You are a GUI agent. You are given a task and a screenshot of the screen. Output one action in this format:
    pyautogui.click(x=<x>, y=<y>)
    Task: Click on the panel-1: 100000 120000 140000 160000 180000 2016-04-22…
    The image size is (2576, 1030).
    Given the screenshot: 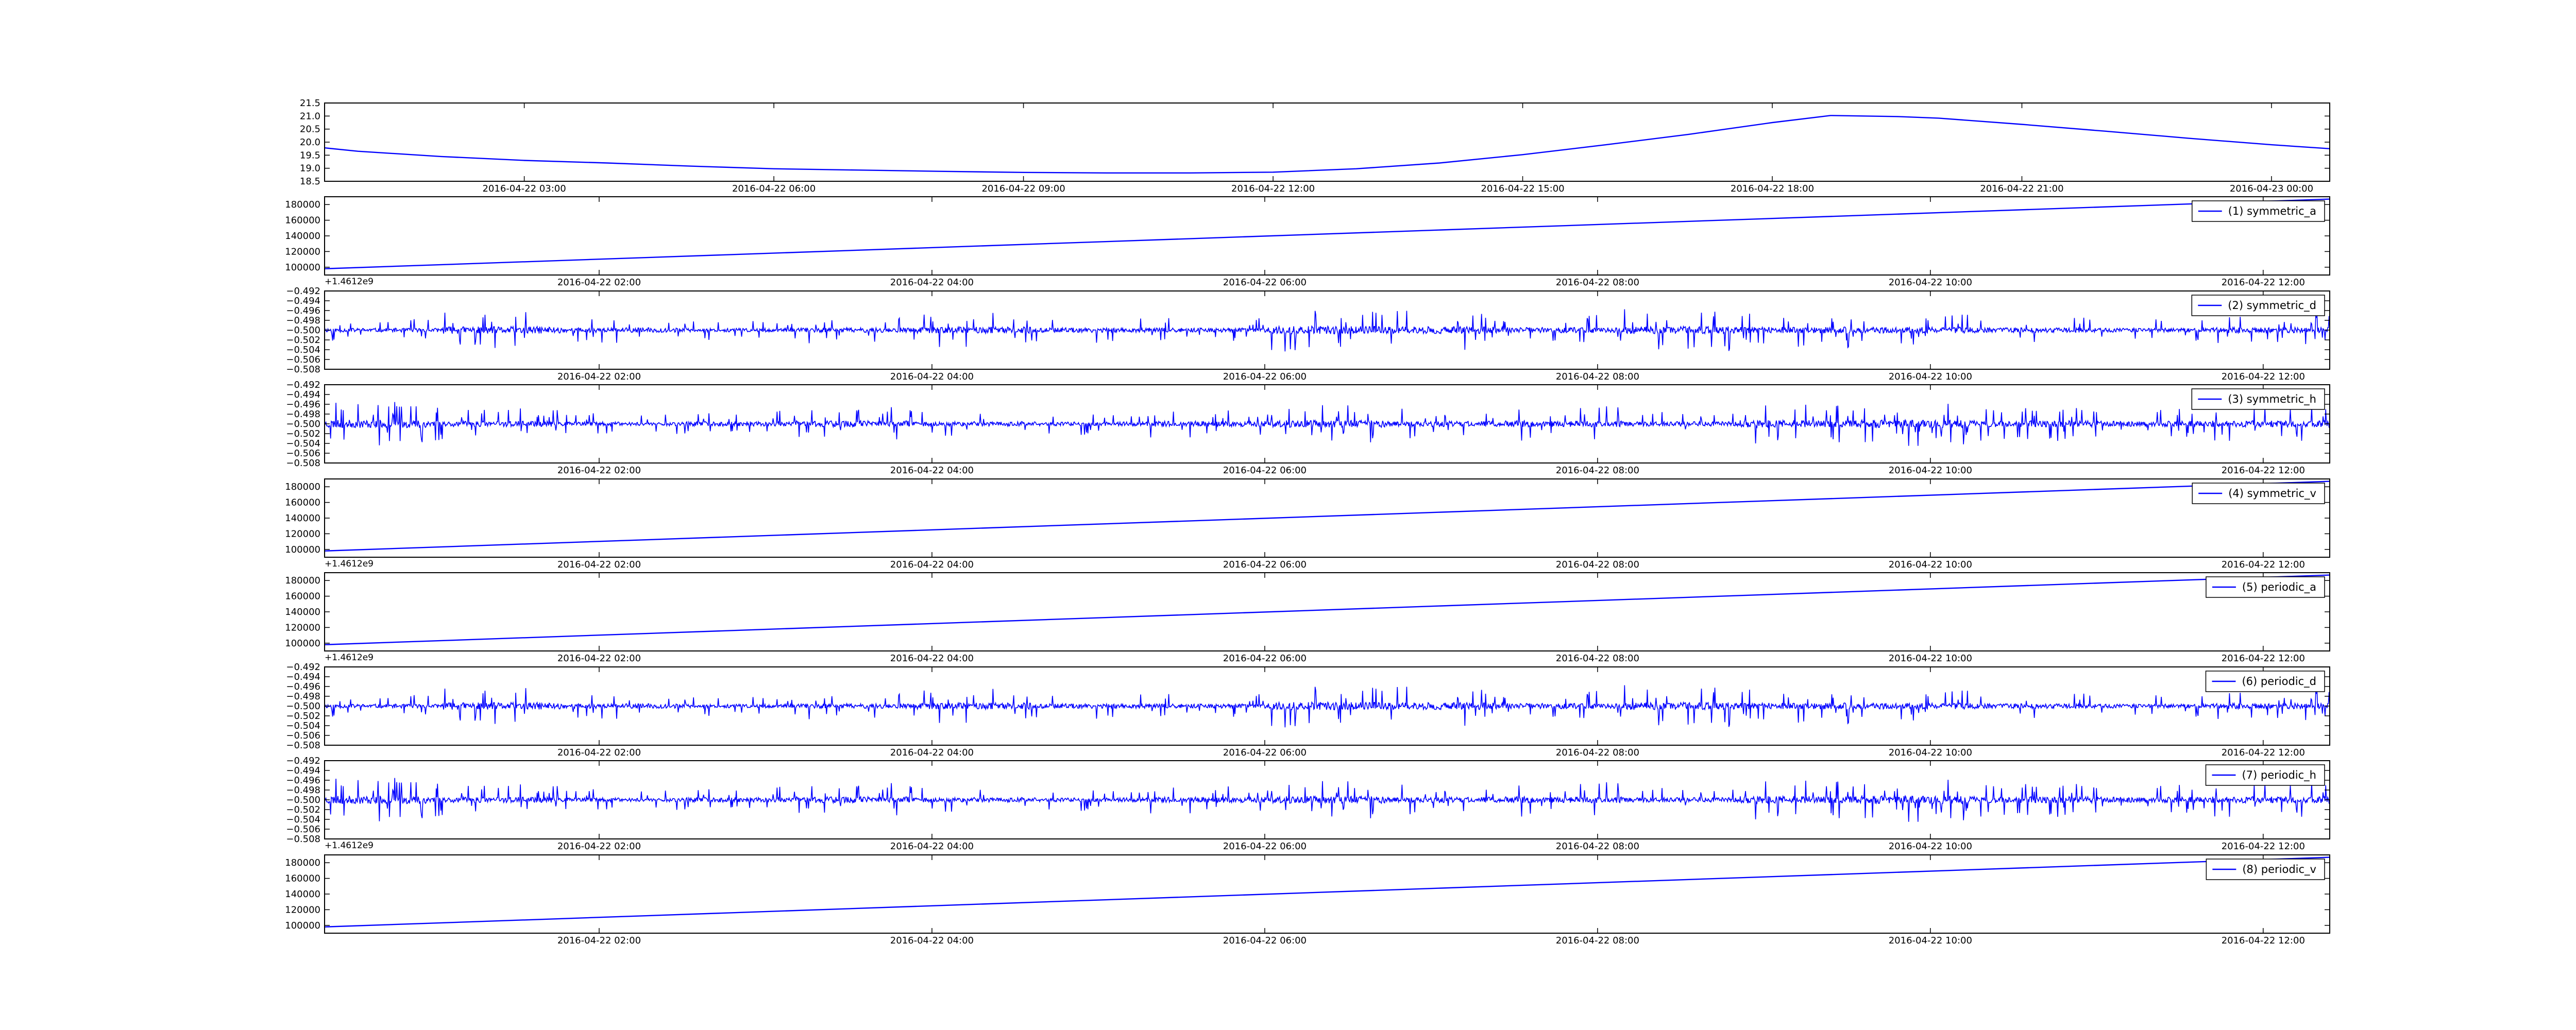 What is the action you would take?
    pyautogui.click(x=1307, y=242)
    